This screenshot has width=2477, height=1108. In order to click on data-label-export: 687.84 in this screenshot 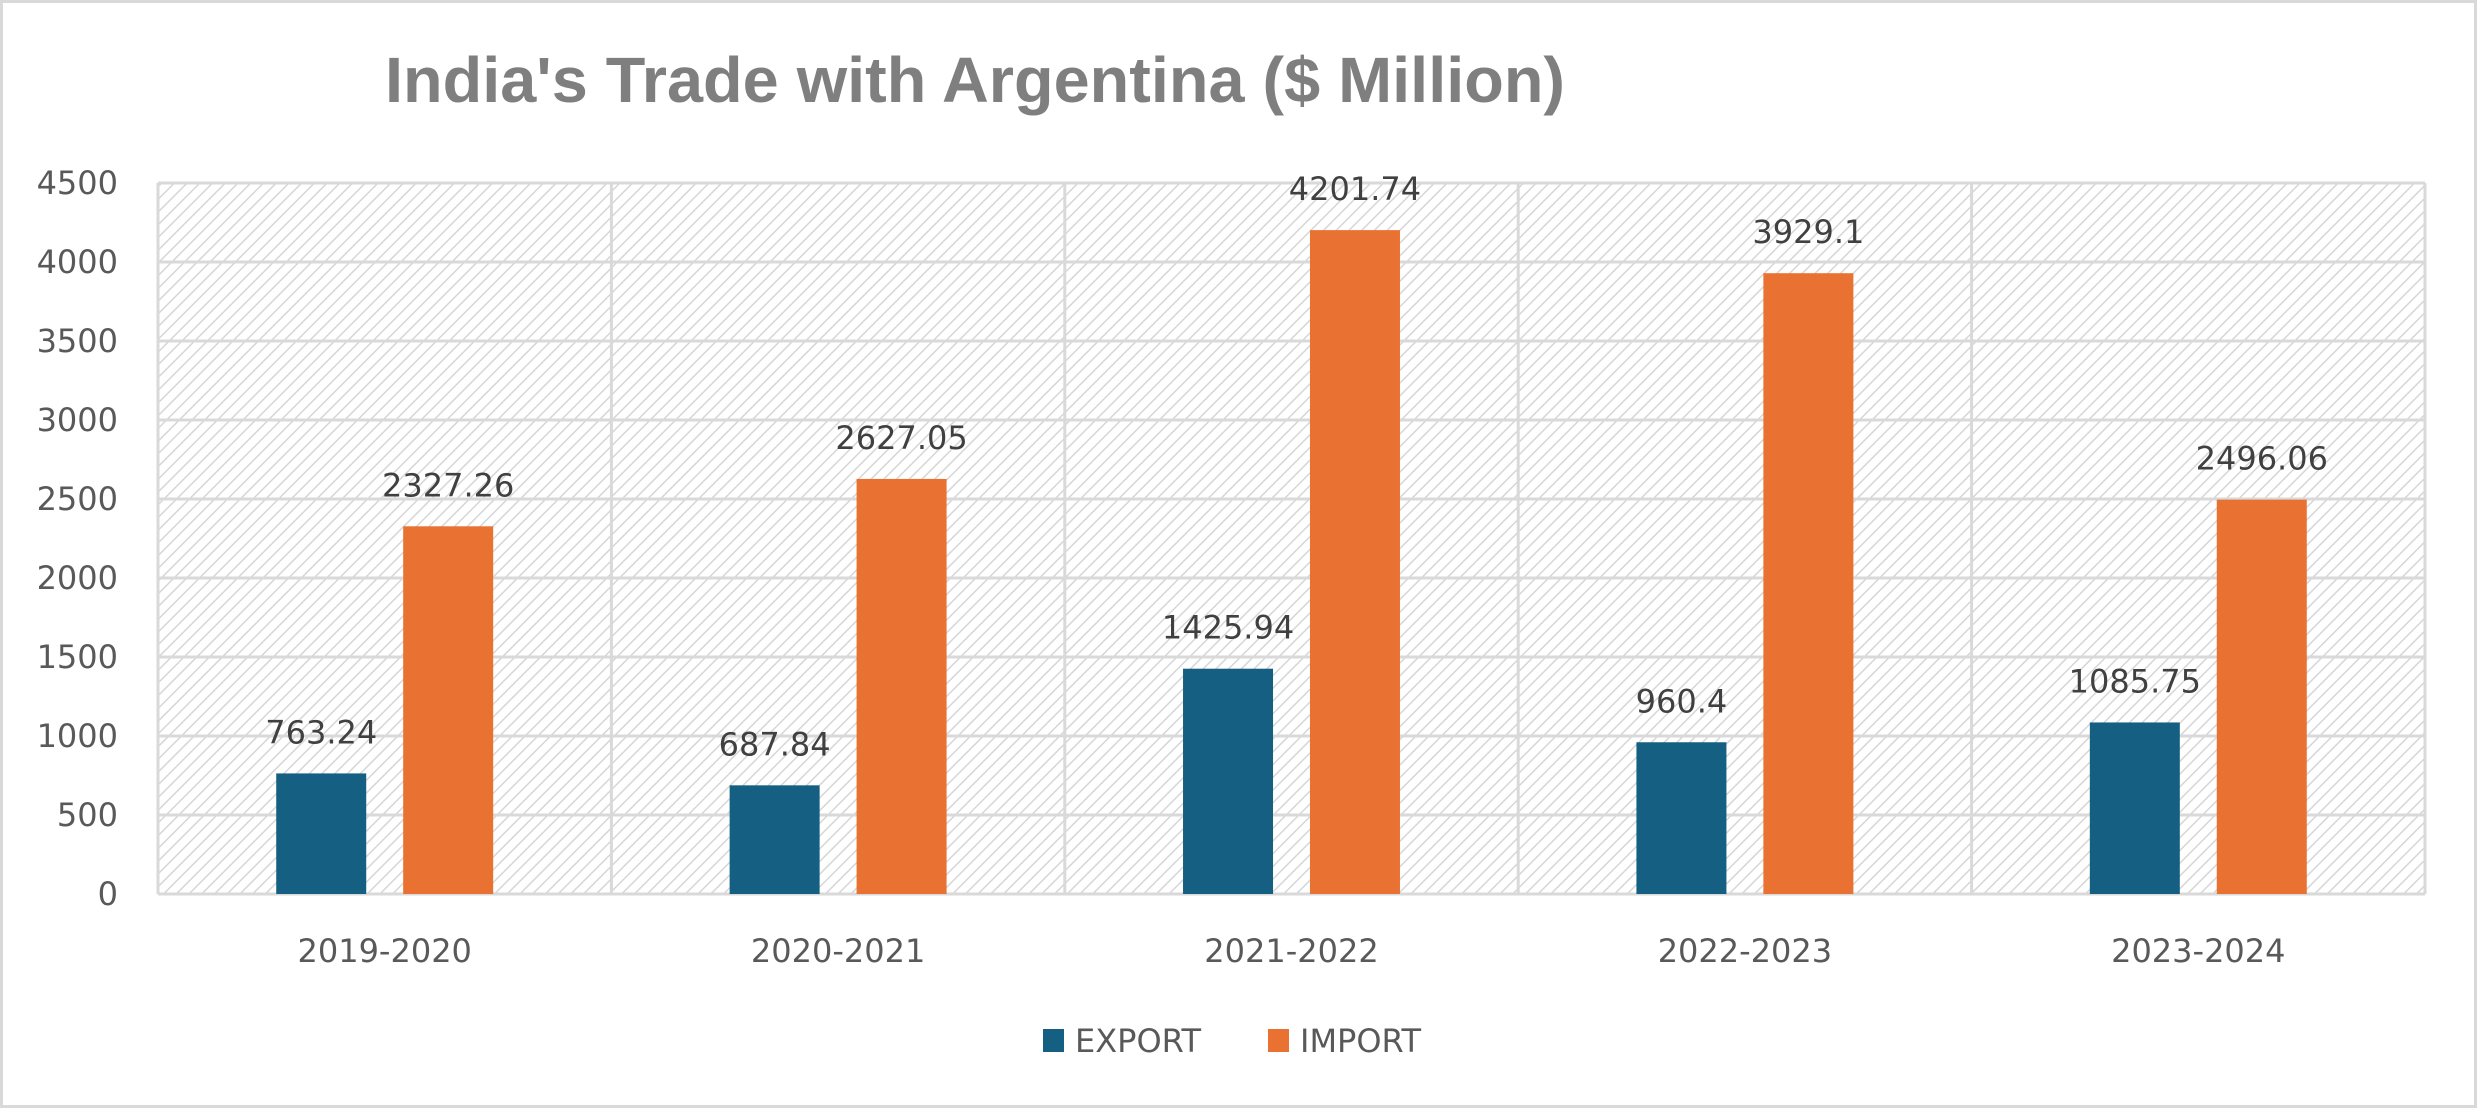, I will do `click(775, 744)`.